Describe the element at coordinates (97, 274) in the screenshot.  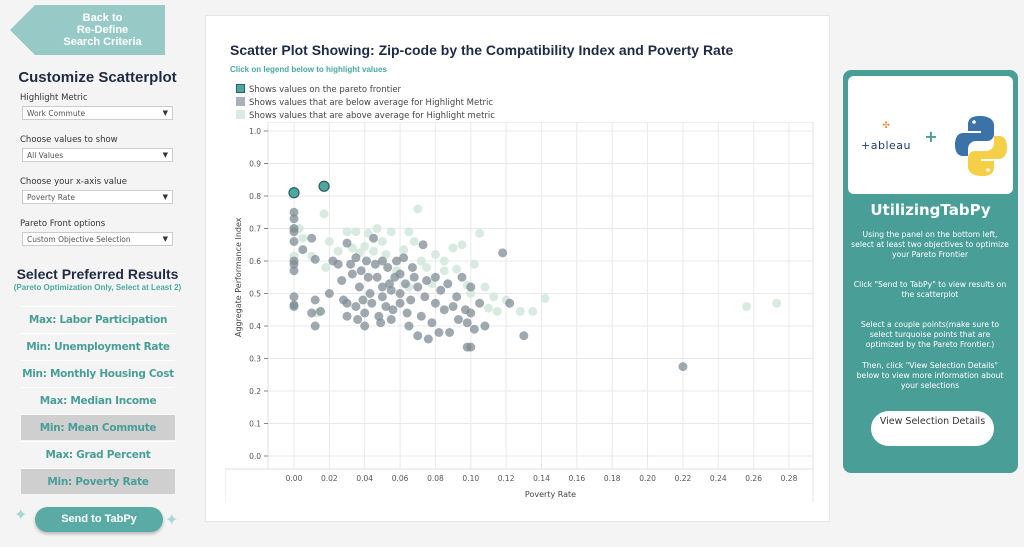
I see `preferred-title: Select Preferred Results` at that location.